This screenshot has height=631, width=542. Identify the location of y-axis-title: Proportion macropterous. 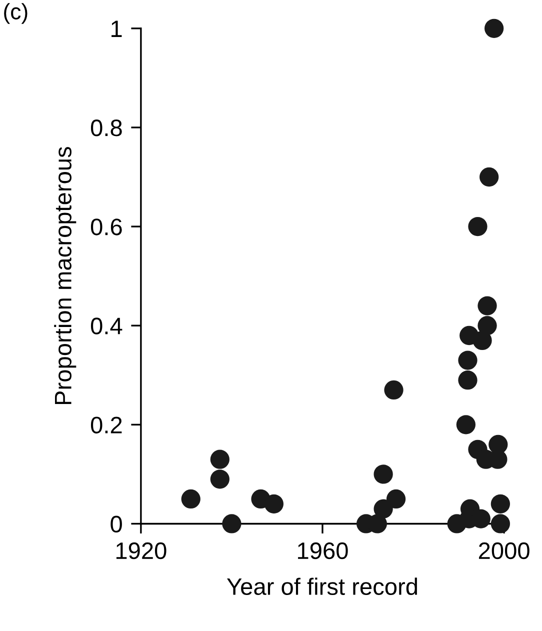
(65, 275).